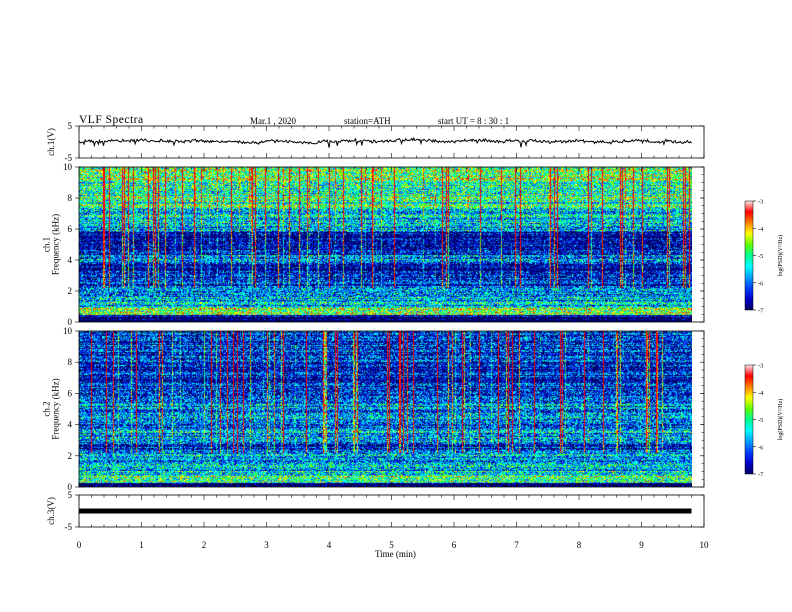 The image size is (792, 612). What do you see at coordinates (79, 545) in the screenshot?
I see `x-tick-label: 0` at bounding box center [79, 545].